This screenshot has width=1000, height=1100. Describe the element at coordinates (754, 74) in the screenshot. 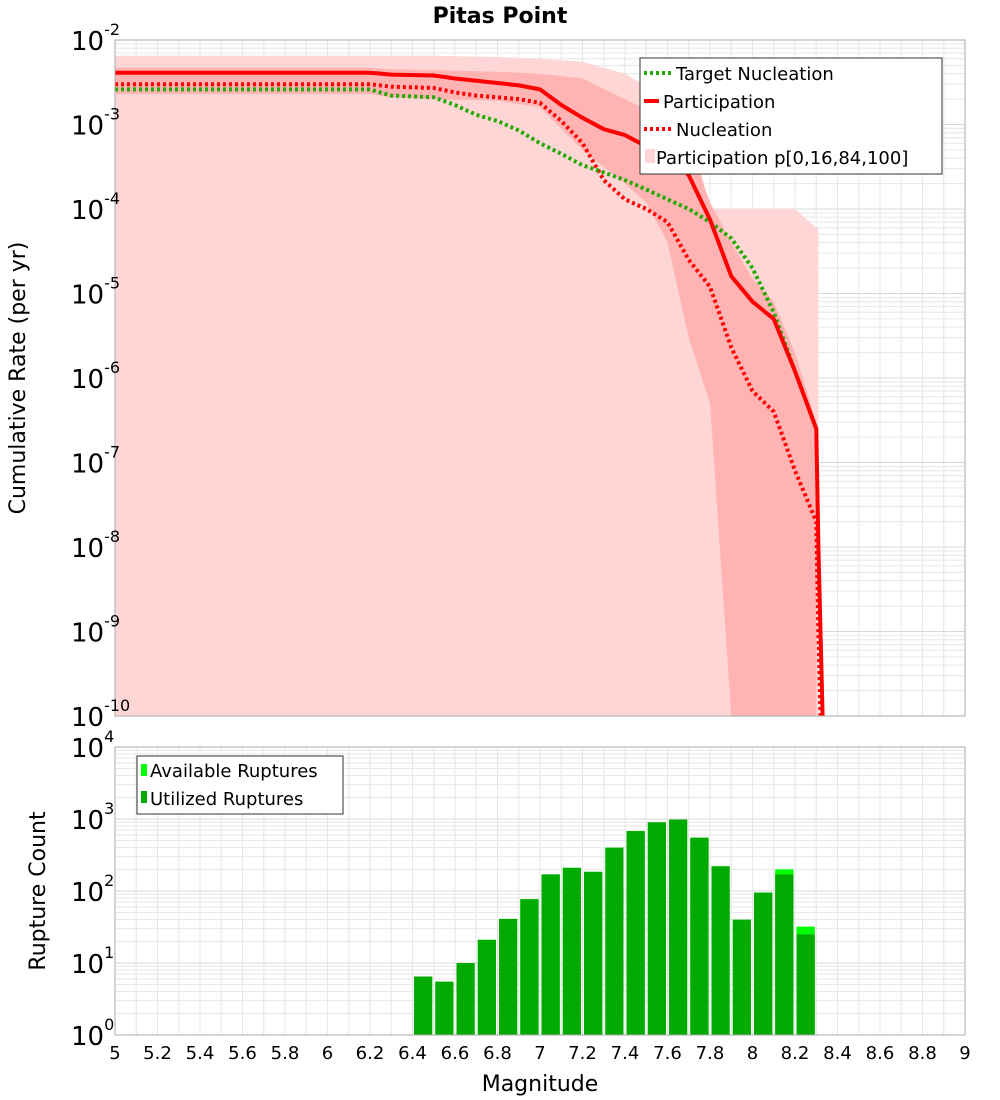

I see `legend-label-target-nucleation: Target Nucleation` at that location.